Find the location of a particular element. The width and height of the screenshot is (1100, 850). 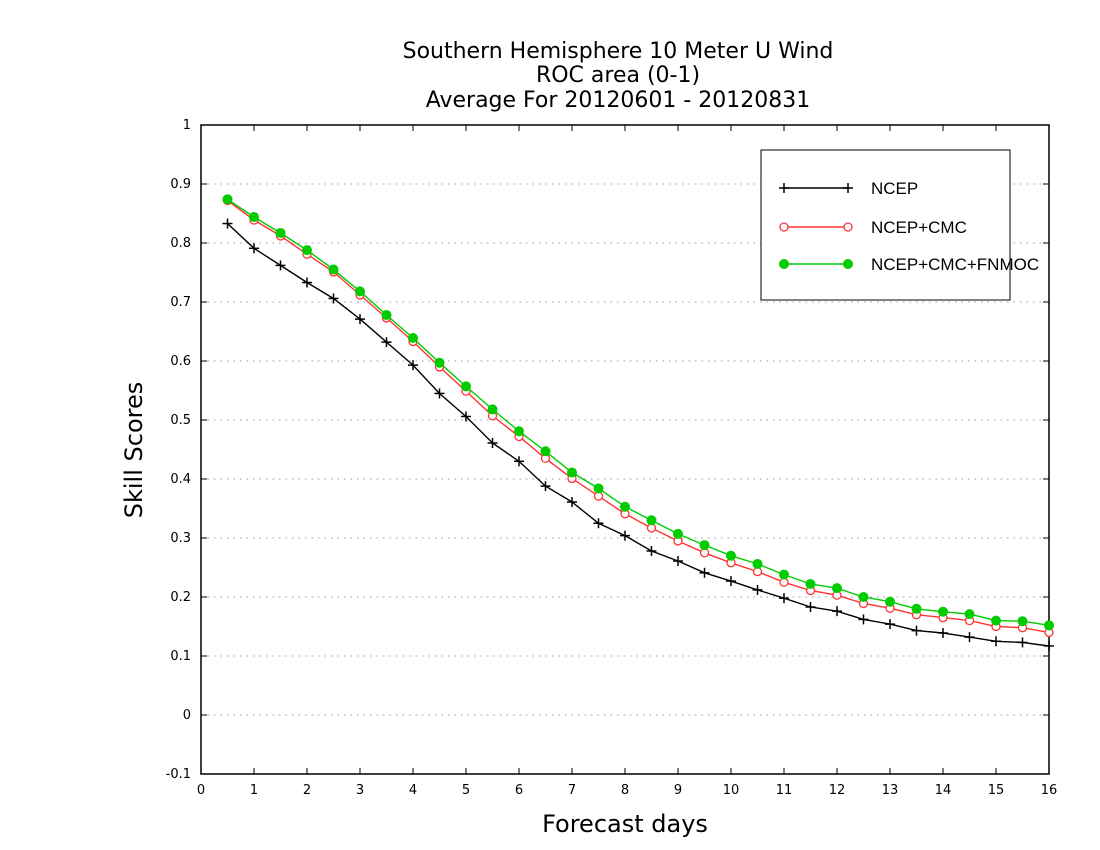

x-tick-label: 3 is located at coordinates (360, 790).